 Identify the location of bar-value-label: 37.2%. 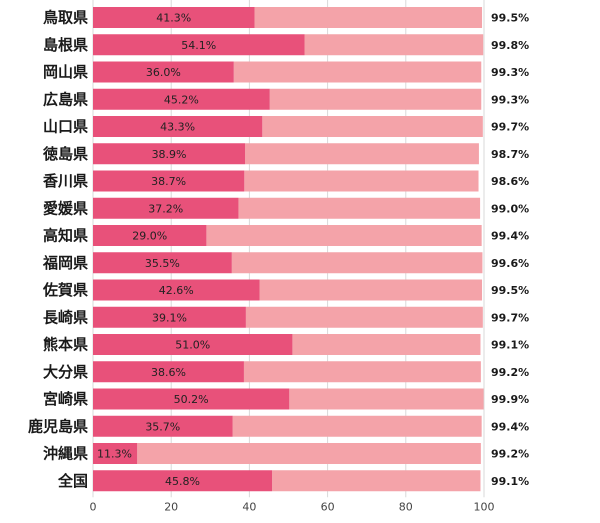
(165, 208).